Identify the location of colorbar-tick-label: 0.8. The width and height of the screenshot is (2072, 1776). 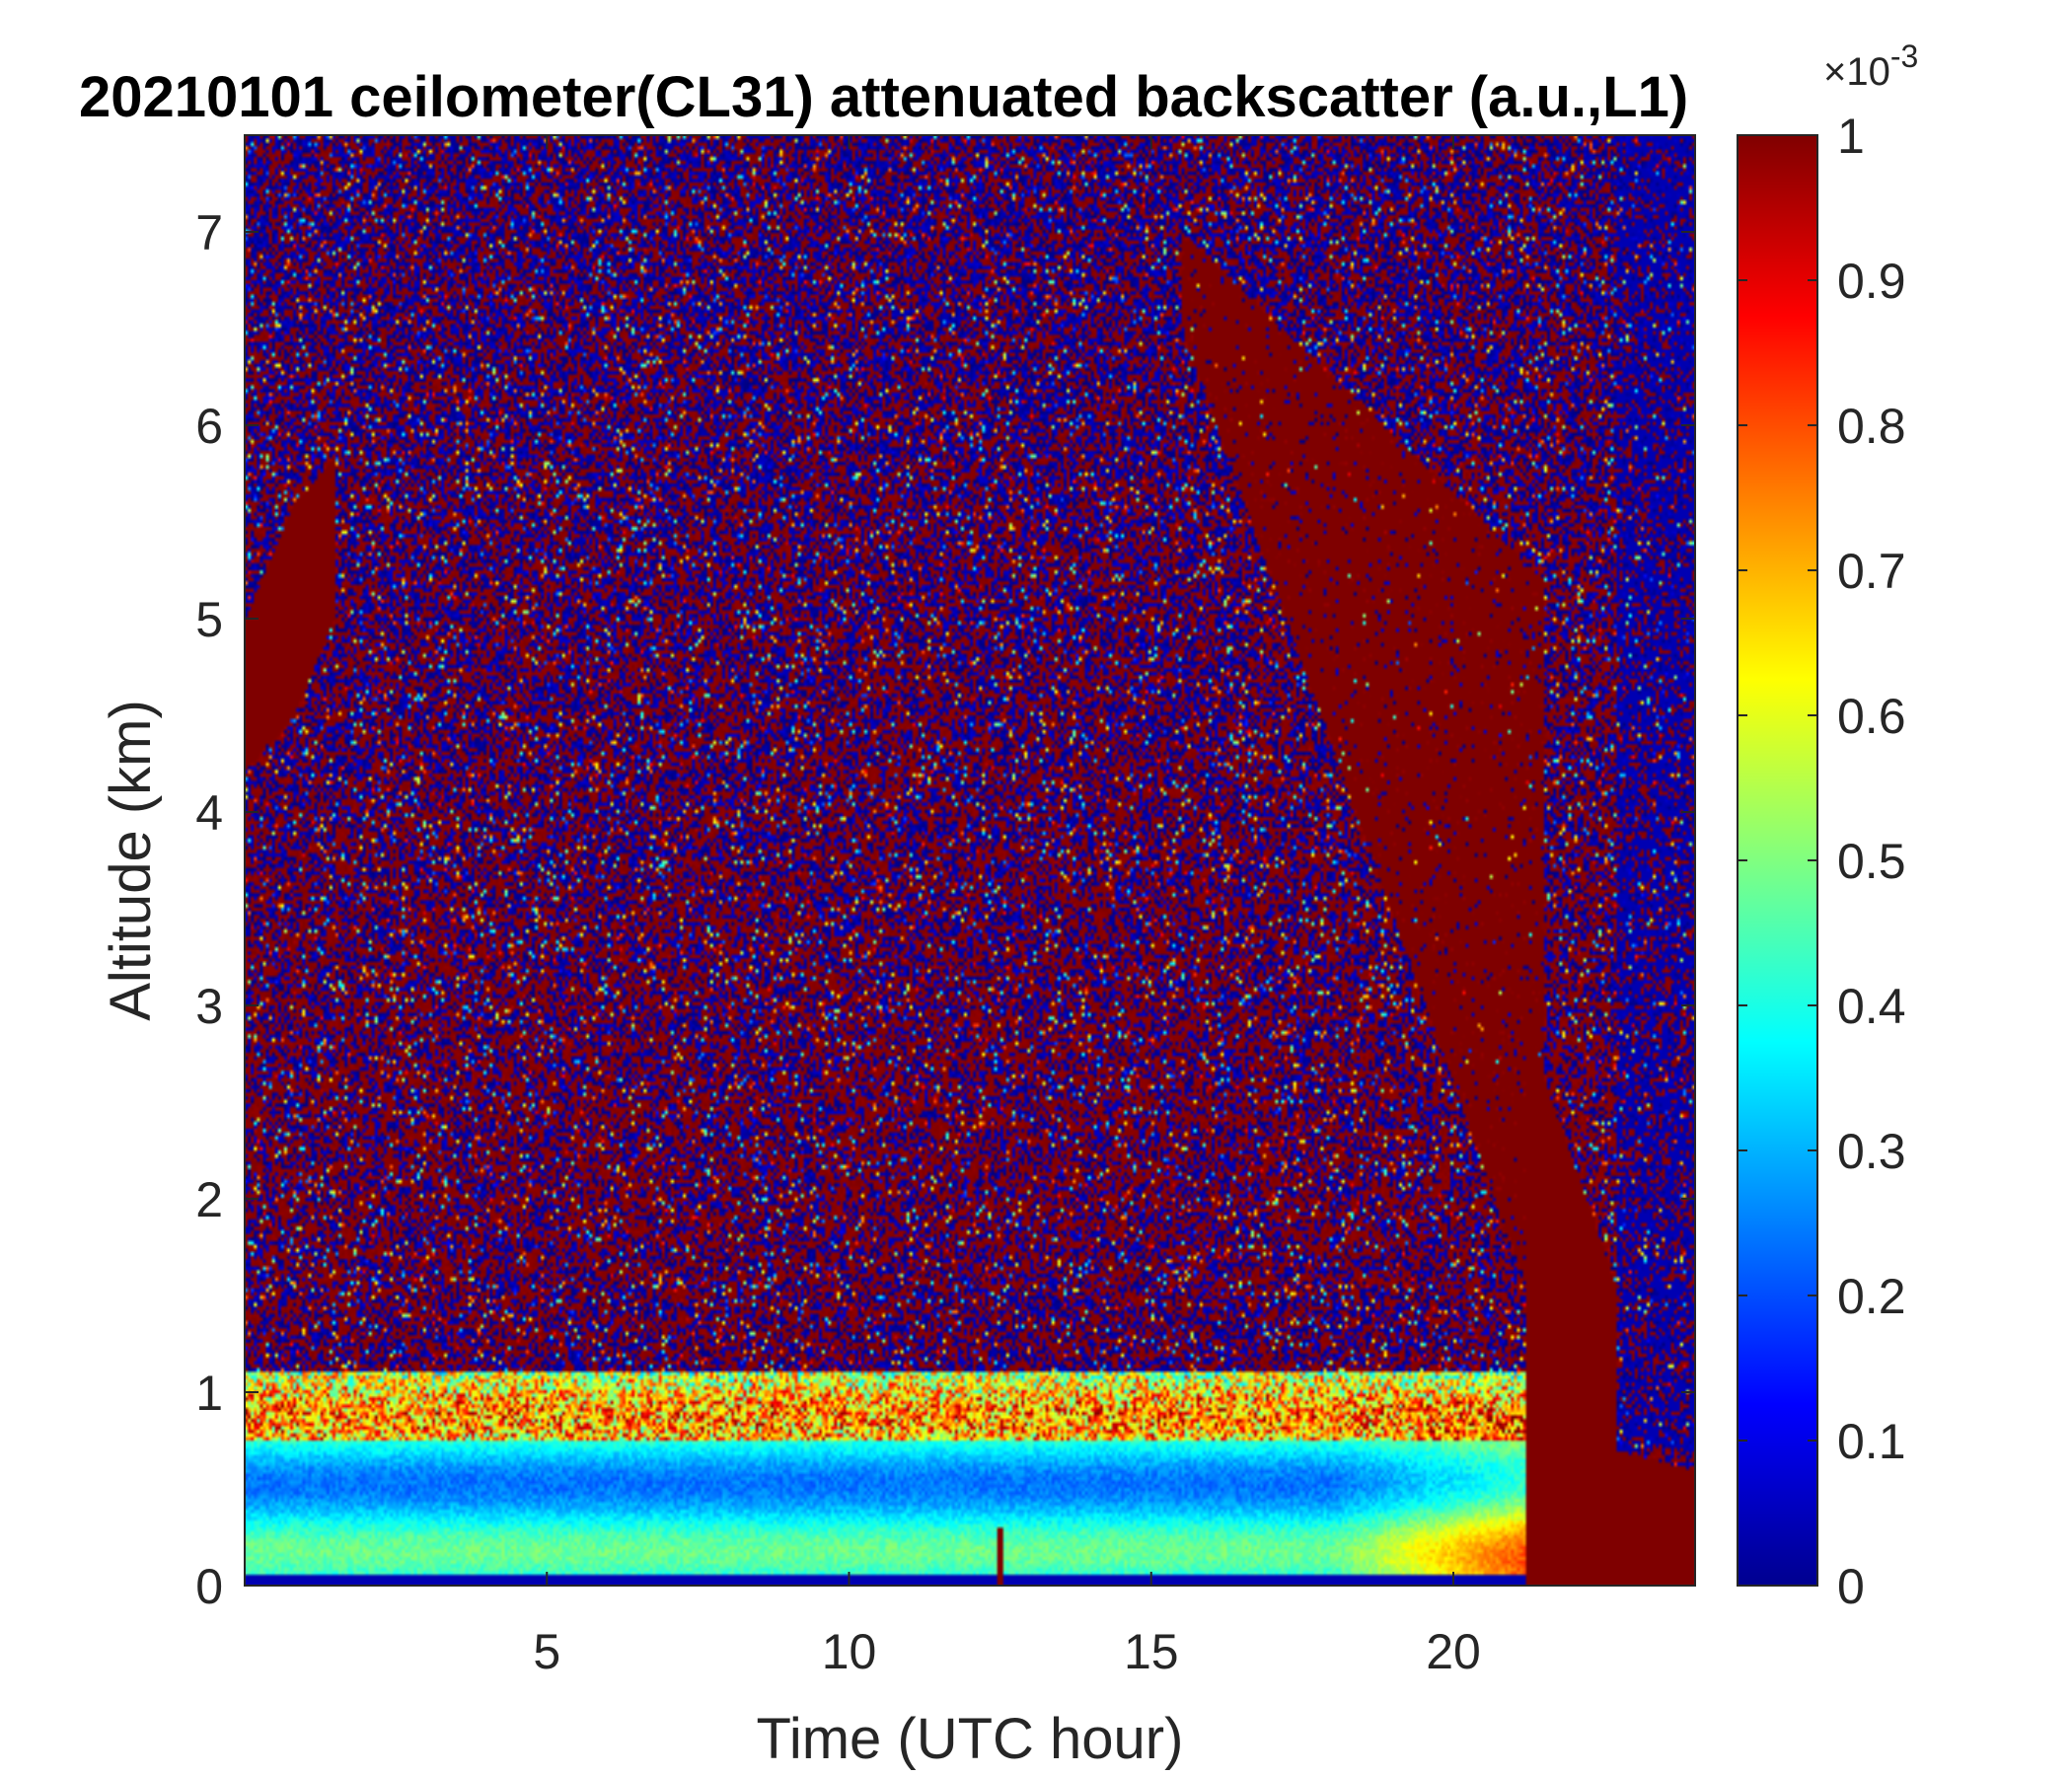
(1872, 427).